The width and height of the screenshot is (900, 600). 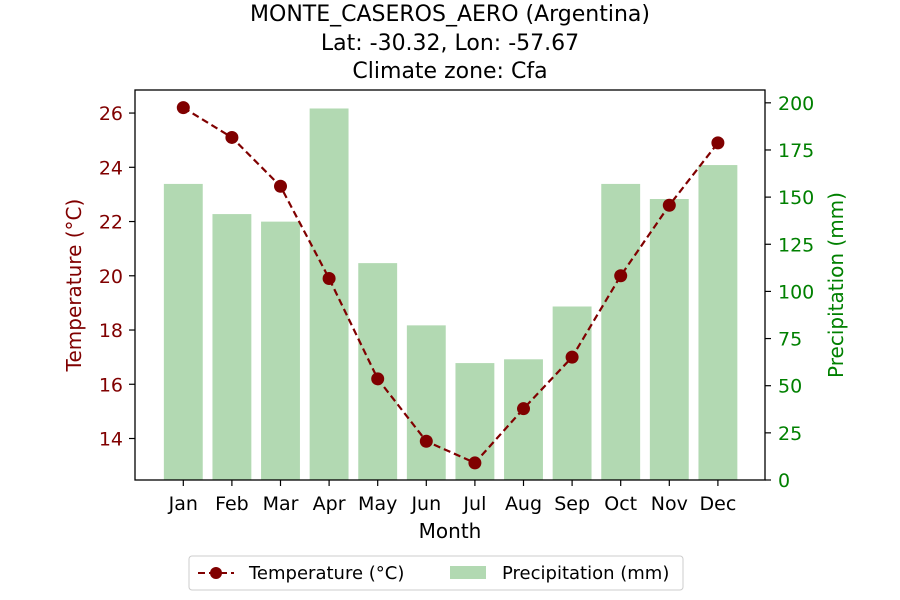 What do you see at coordinates (784, 481) in the screenshot?
I see `right-tick-label: 0` at bounding box center [784, 481].